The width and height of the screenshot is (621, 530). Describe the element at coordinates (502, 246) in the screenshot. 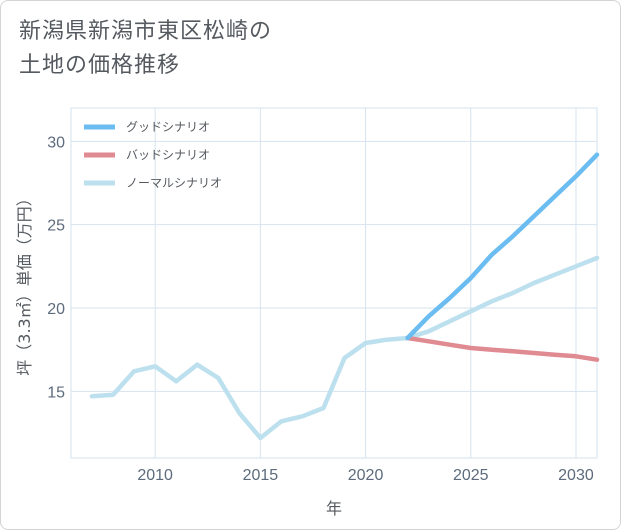

I see `series-line-good` at that location.